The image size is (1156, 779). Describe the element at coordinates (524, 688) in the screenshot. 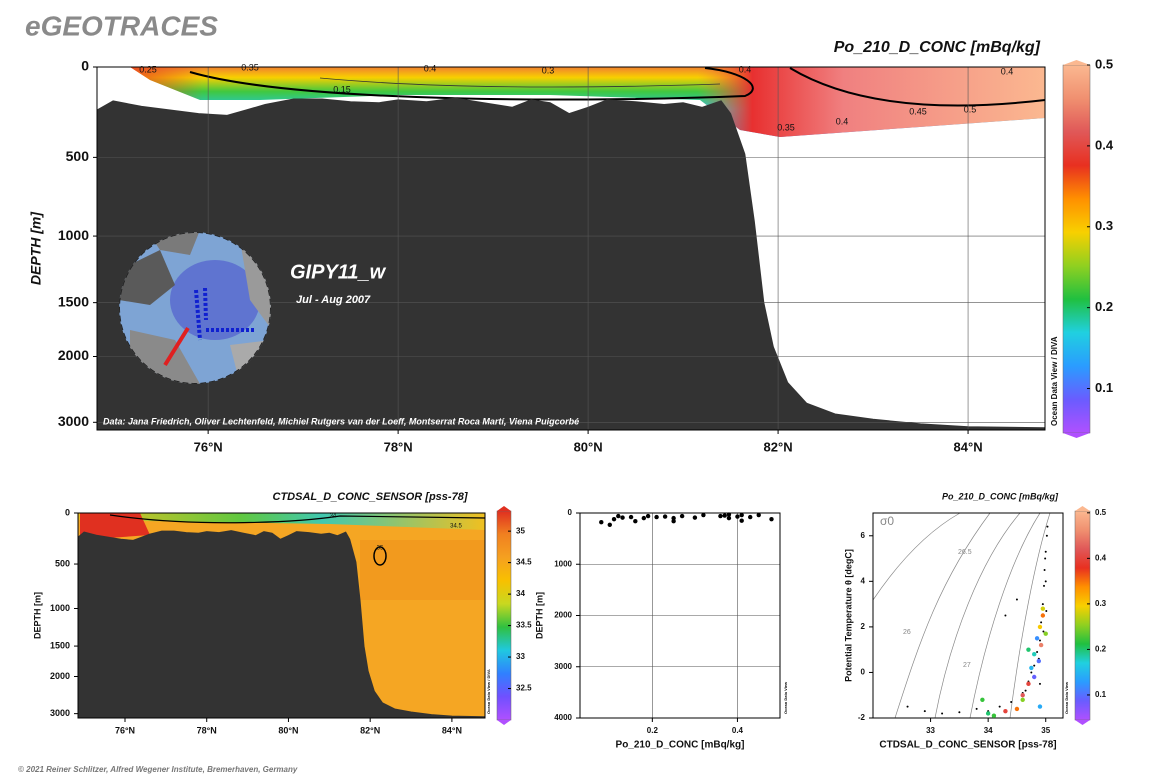

I see `colorbar-tick-label: 32.5` at that location.